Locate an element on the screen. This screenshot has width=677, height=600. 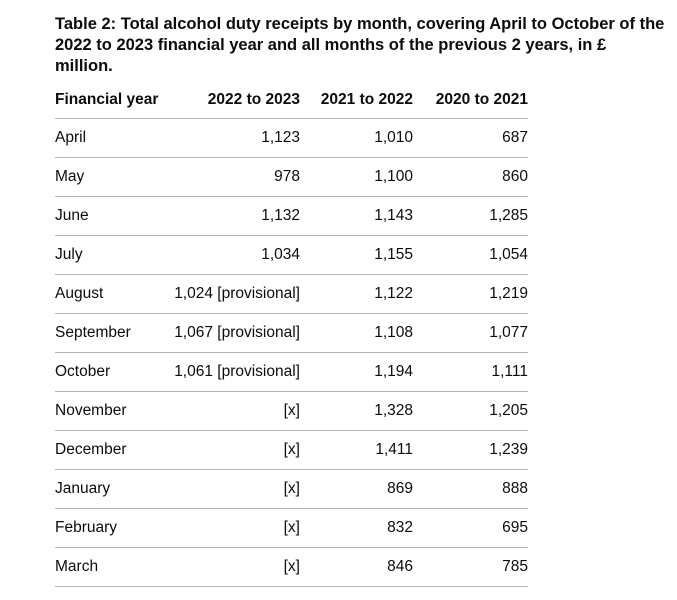
month-cell: August is located at coordinates (111, 294).